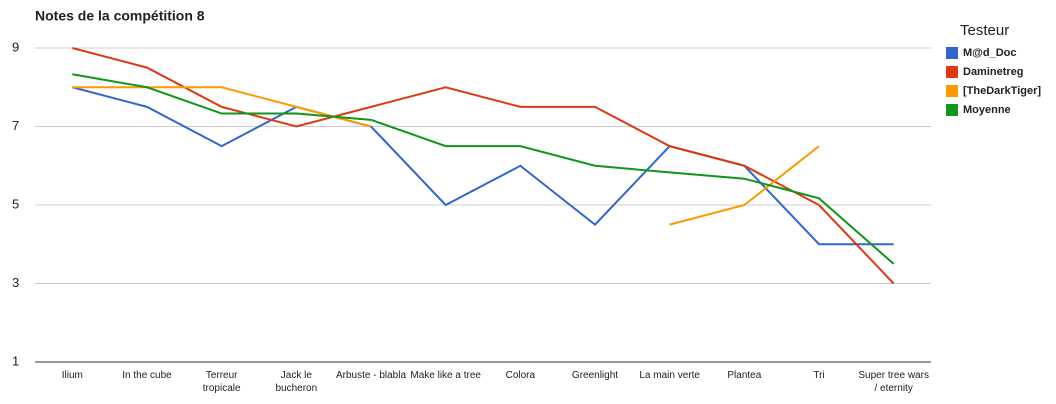 This screenshot has width=1056, height=404. I want to click on legend-label: Daminetreg, so click(993, 72).